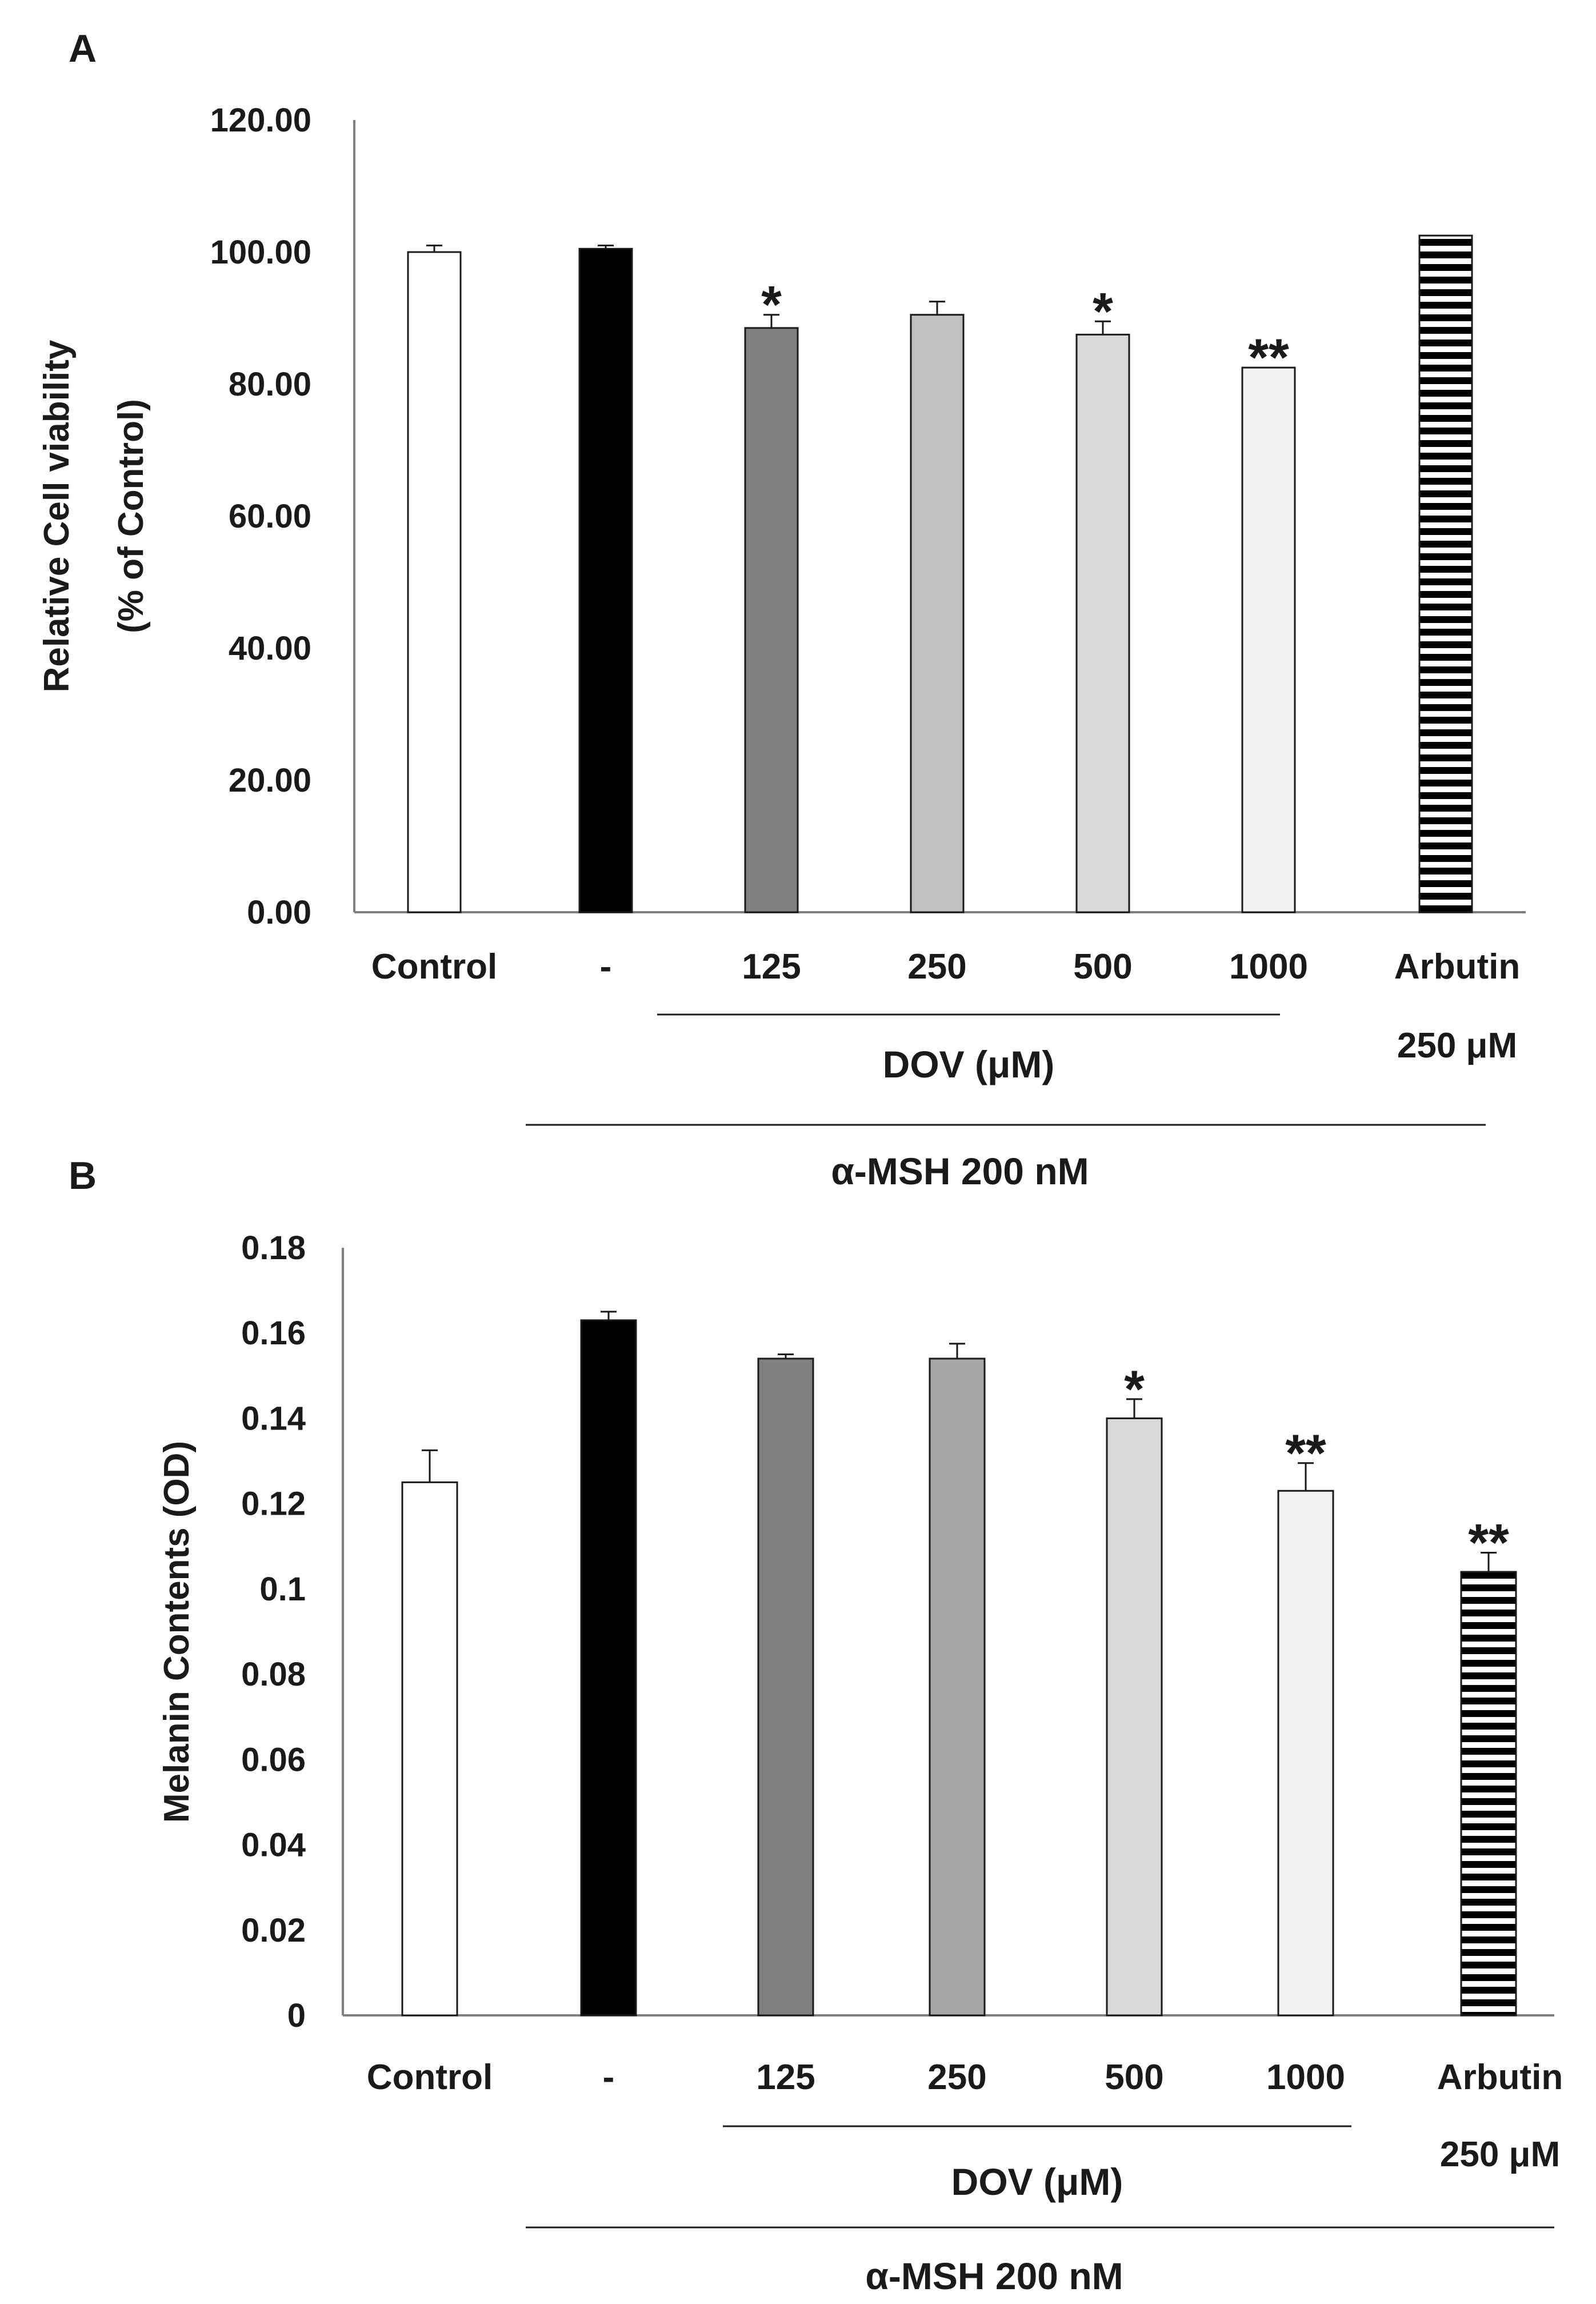 Image resolution: width=1596 pixels, height=2304 pixels. I want to click on y-tick-label: 20.00, so click(270, 781).